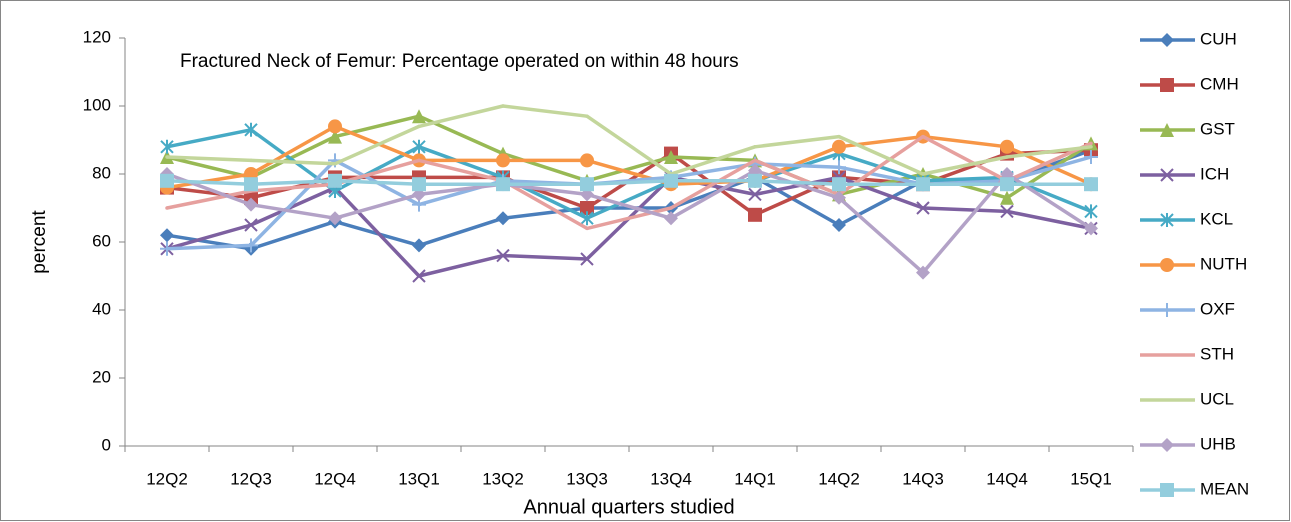 The height and width of the screenshot is (522, 1291). What do you see at coordinates (101, 172) in the screenshot?
I see `y-tick-label: 80` at bounding box center [101, 172].